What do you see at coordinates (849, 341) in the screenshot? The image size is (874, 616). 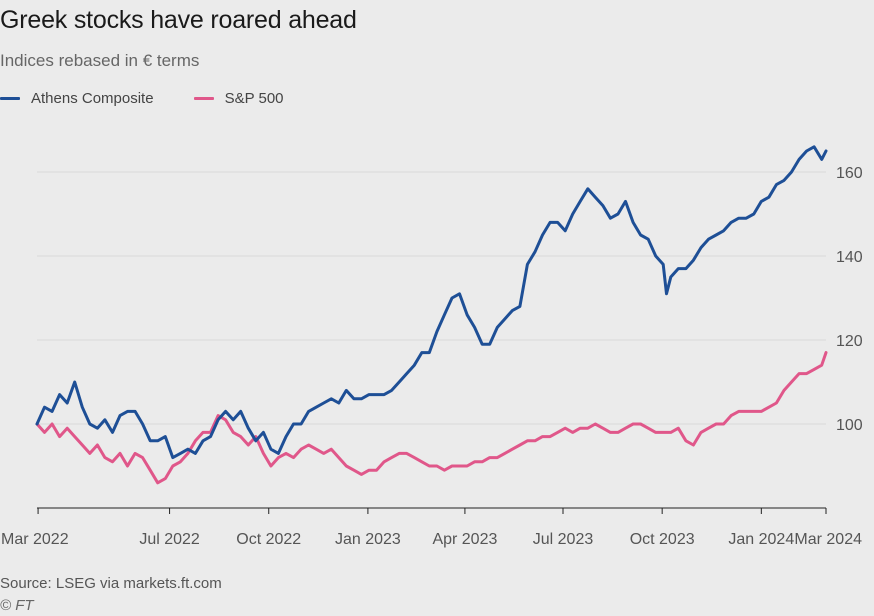 I see `y-tick-label: 120` at bounding box center [849, 341].